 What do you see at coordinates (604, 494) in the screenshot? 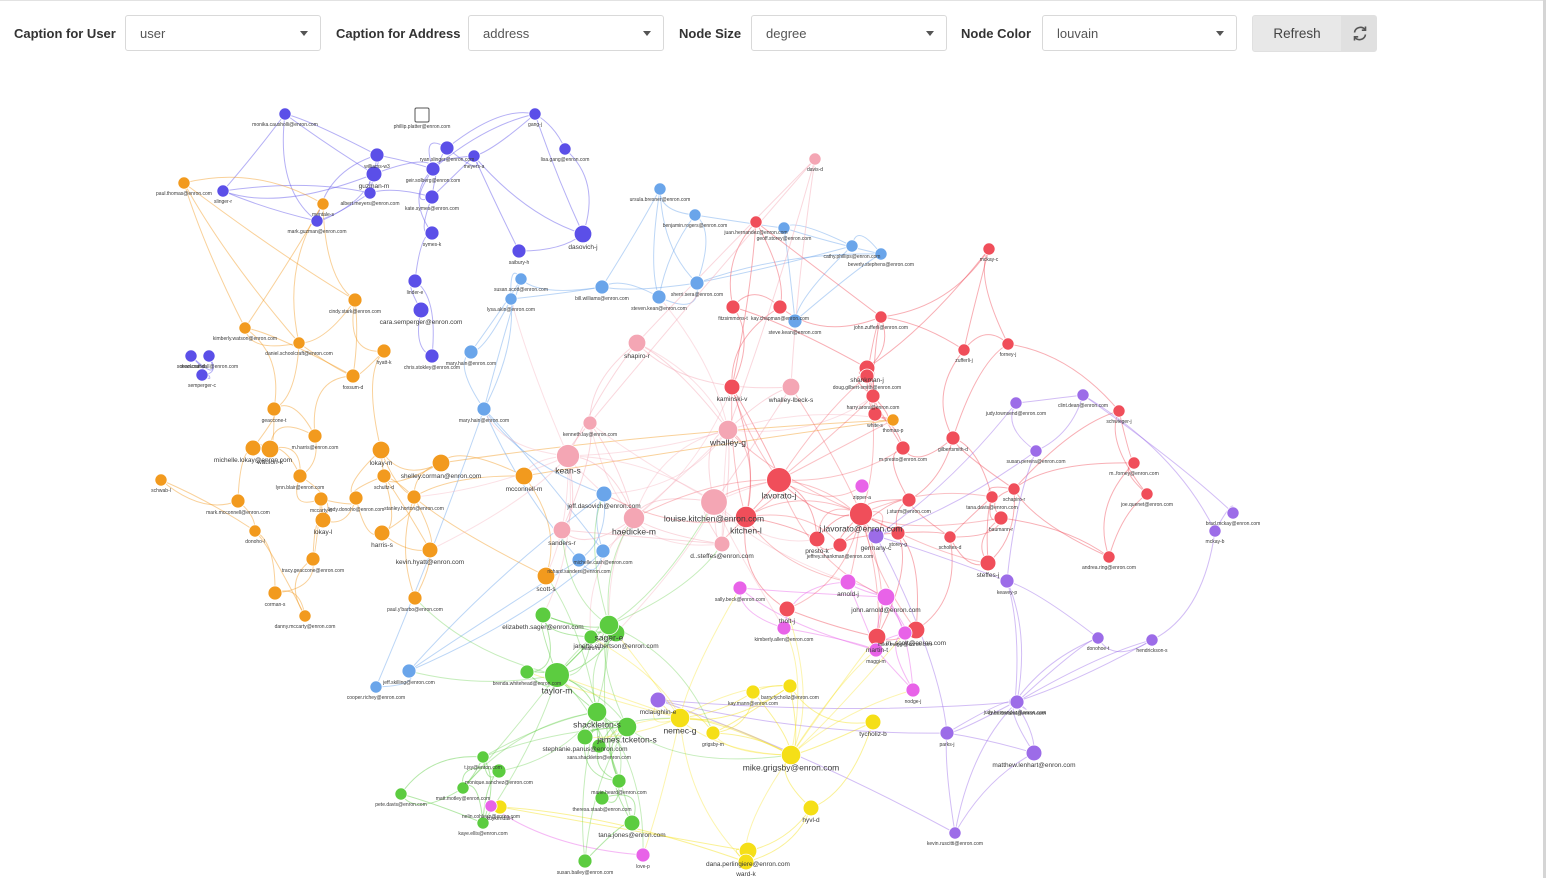
I see `graph-node-n91` at bounding box center [604, 494].